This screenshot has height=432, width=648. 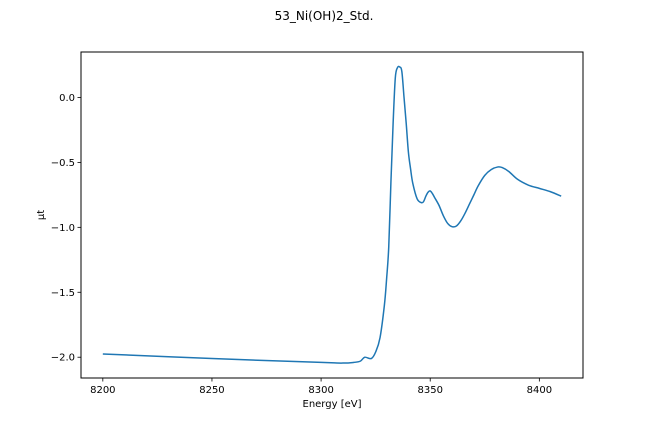 I want to click on y-axis: −2.0 −1.5 −1.0 −0.5 0.0, so click(x=66, y=228).